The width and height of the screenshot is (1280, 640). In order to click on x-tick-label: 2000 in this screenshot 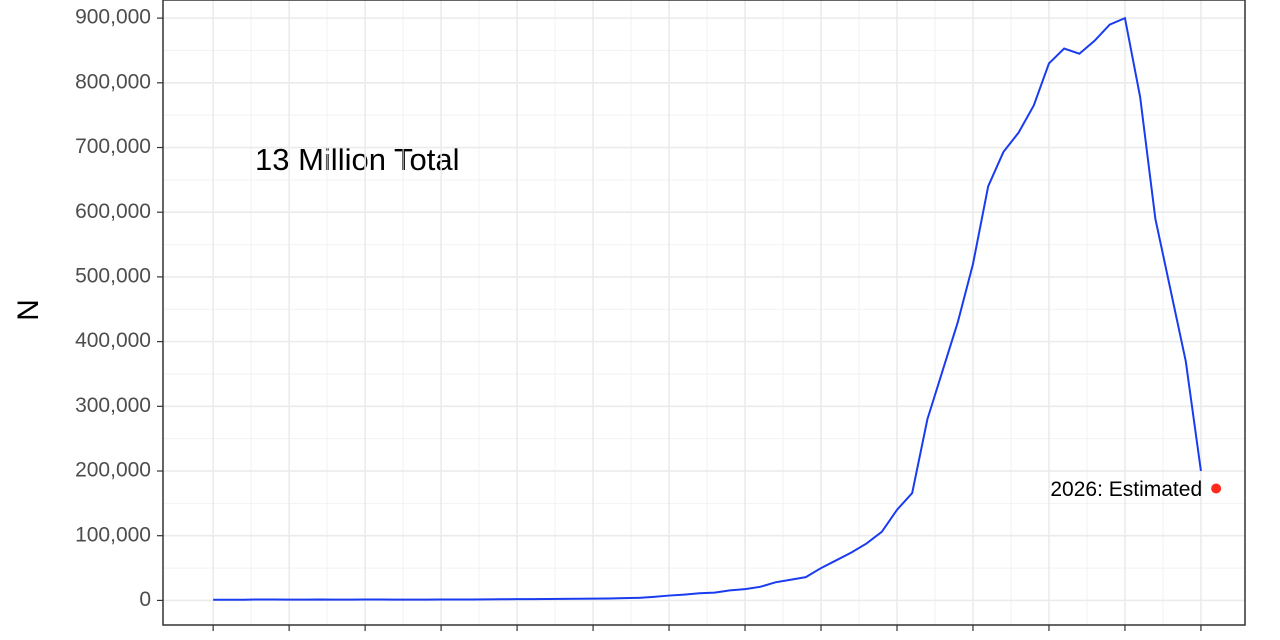, I will do `click(821, 638)`.